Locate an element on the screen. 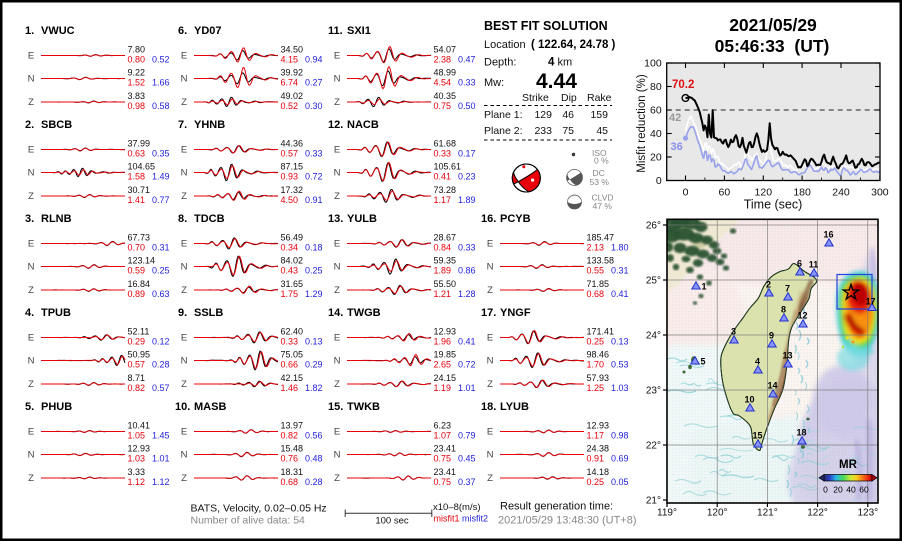 The width and height of the screenshot is (902, 541). svg-text: 12.93 is located at coordinates (445, 332).